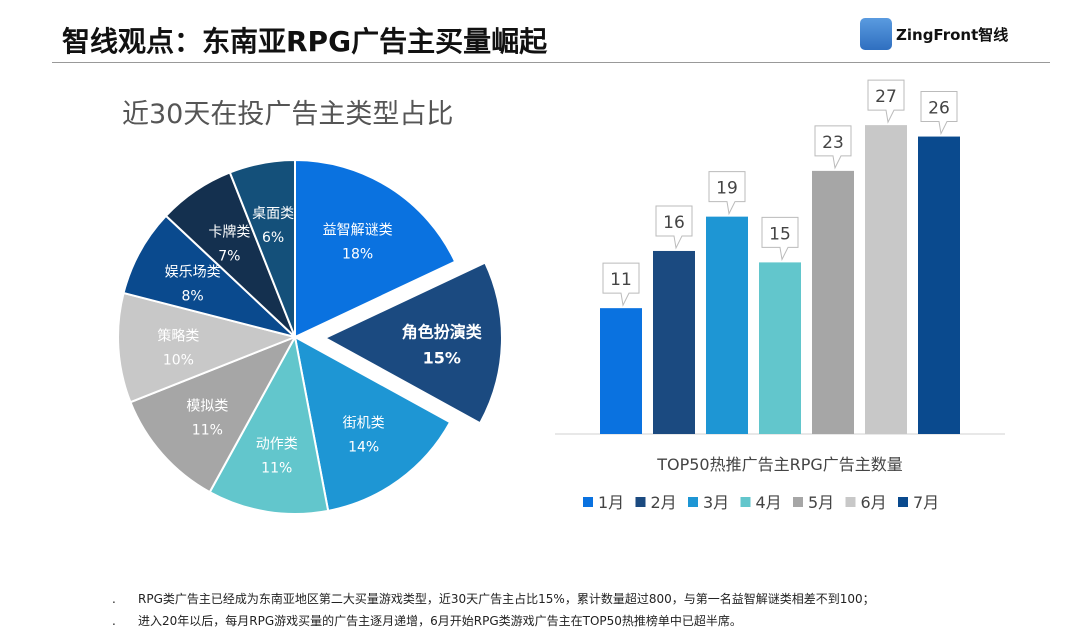 Image resolution: width=1080 pixels, height=643 pixels. Describe the element at coordinates (229, 256) in the screenshot. I see `pie-value: 7%` at that location.